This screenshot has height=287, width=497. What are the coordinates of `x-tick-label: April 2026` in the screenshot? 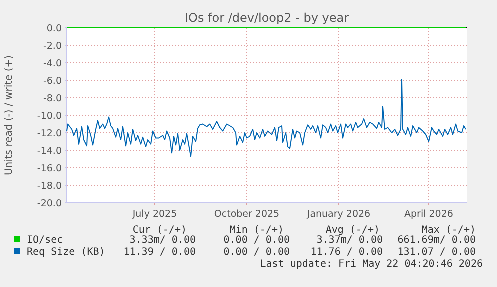 It's located at (429, 214).